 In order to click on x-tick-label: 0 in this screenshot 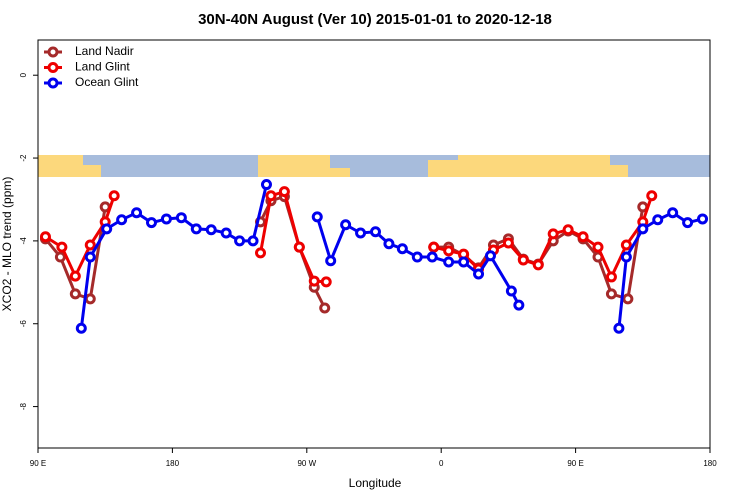, I will do `click(441, 463)`.